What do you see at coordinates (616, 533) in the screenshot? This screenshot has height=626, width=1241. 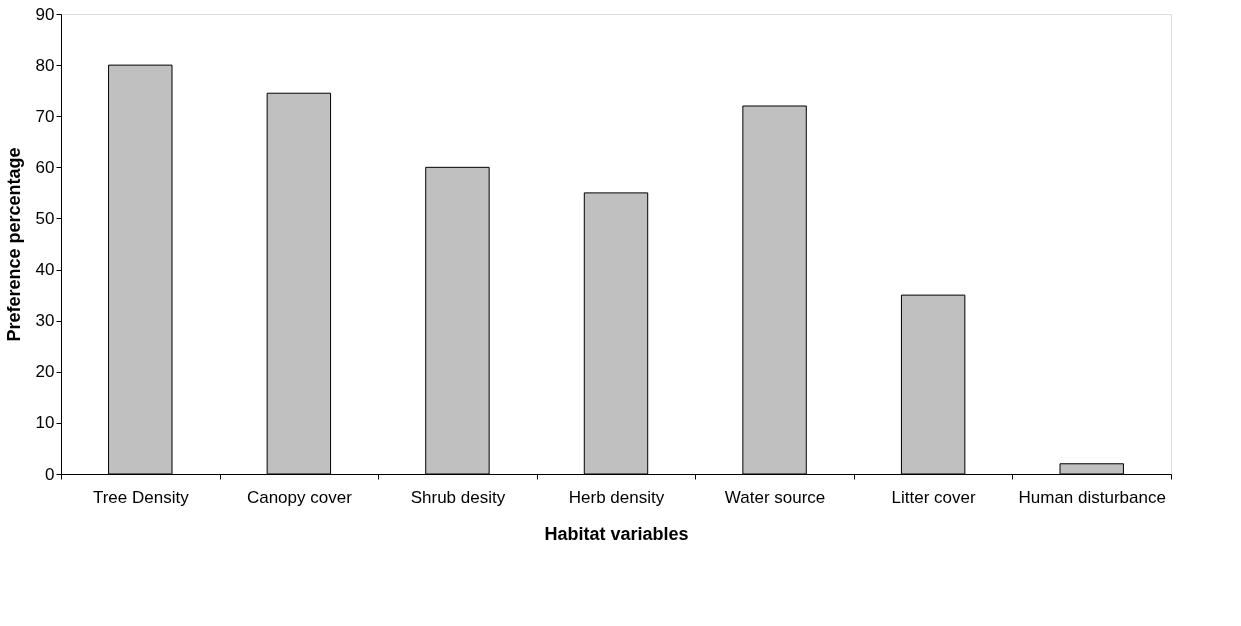 I see `x-axis-title: Habitat variables` at bounding box center [616, 533].